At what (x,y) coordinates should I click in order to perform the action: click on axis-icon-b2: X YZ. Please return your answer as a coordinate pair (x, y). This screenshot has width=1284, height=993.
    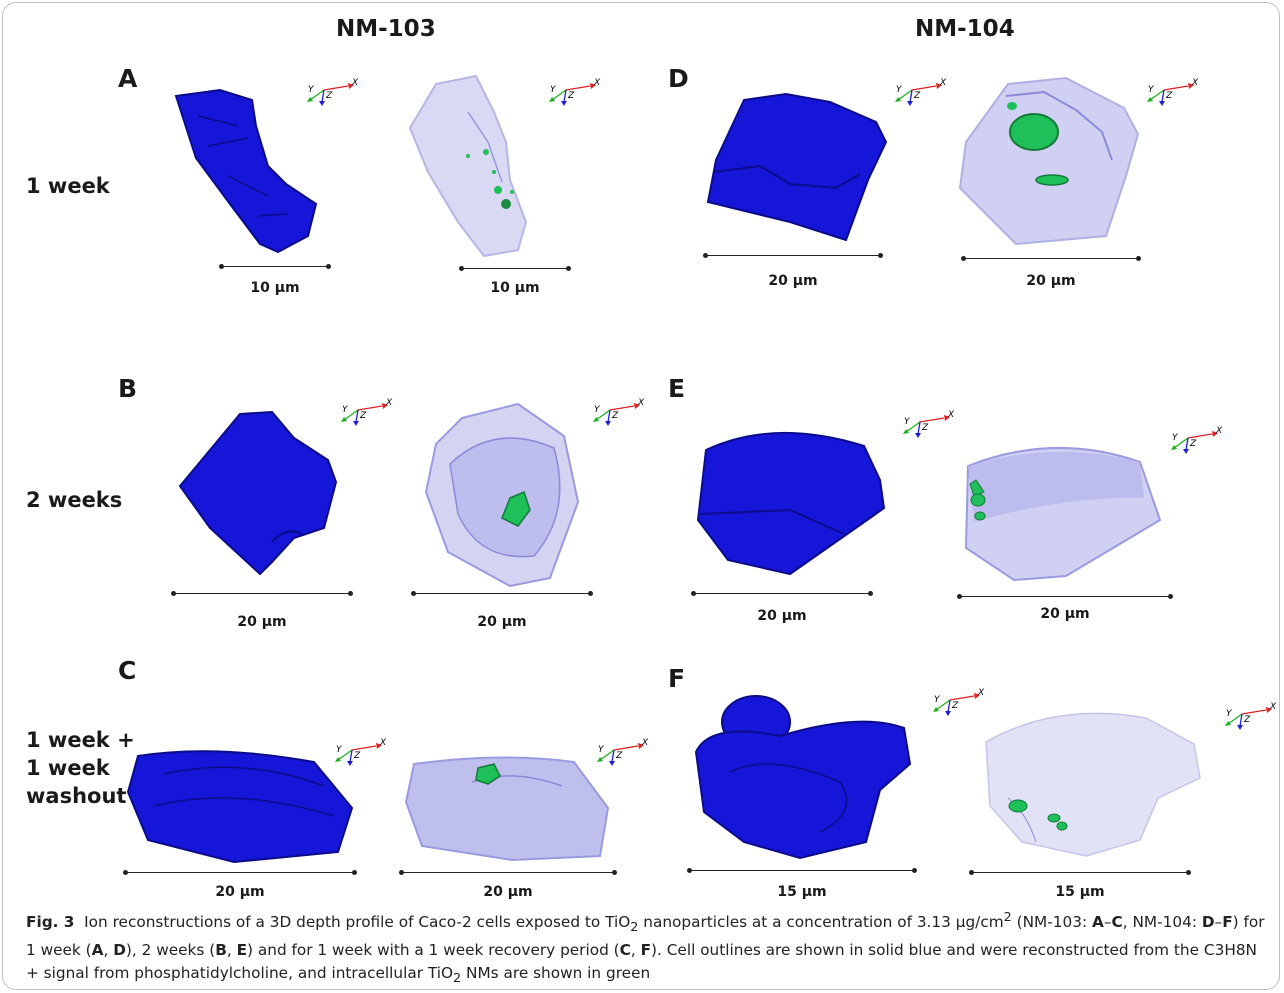
    Looking at the image, I should click on (619, 412).